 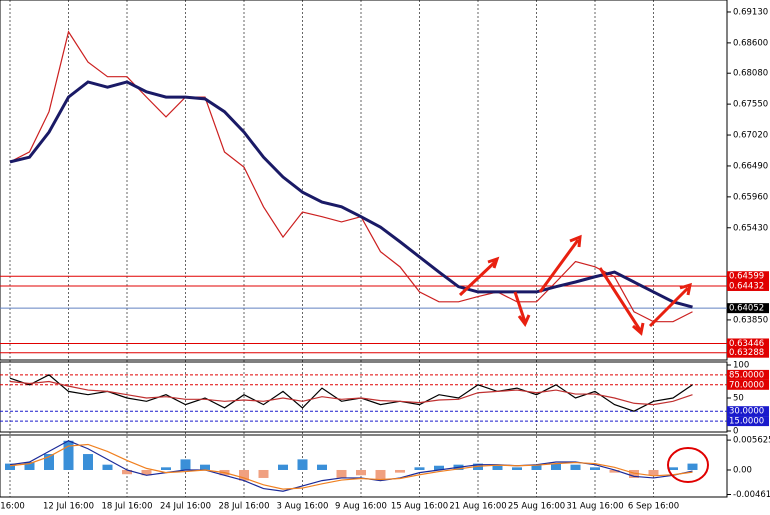 I want to click on x-tick-label: 31 Aug 16:00, so click(x=594, y=507).